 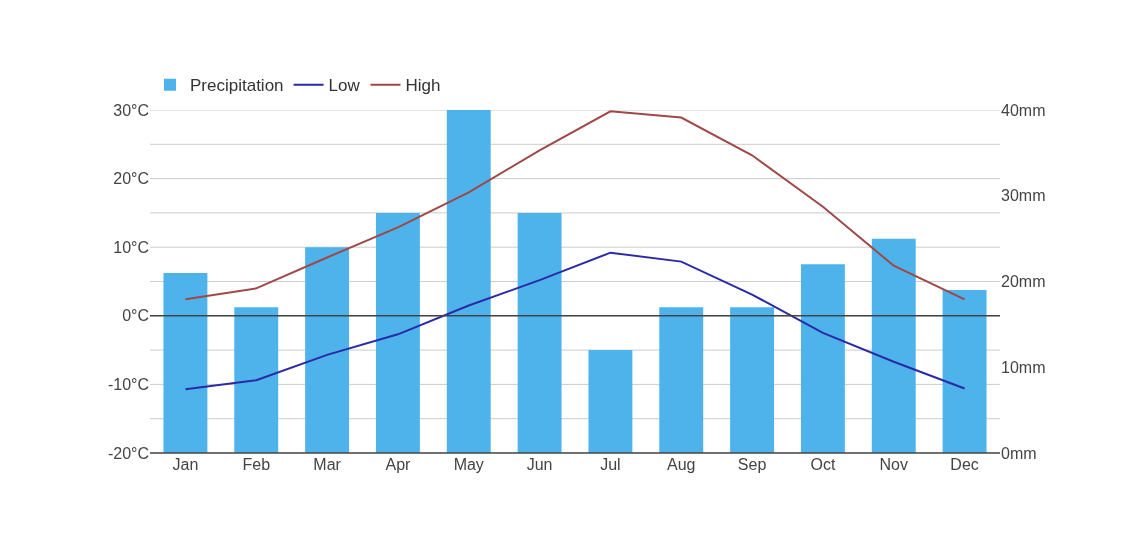 I want to click on x-tick-label: Aug, so click(x=681, y=464).